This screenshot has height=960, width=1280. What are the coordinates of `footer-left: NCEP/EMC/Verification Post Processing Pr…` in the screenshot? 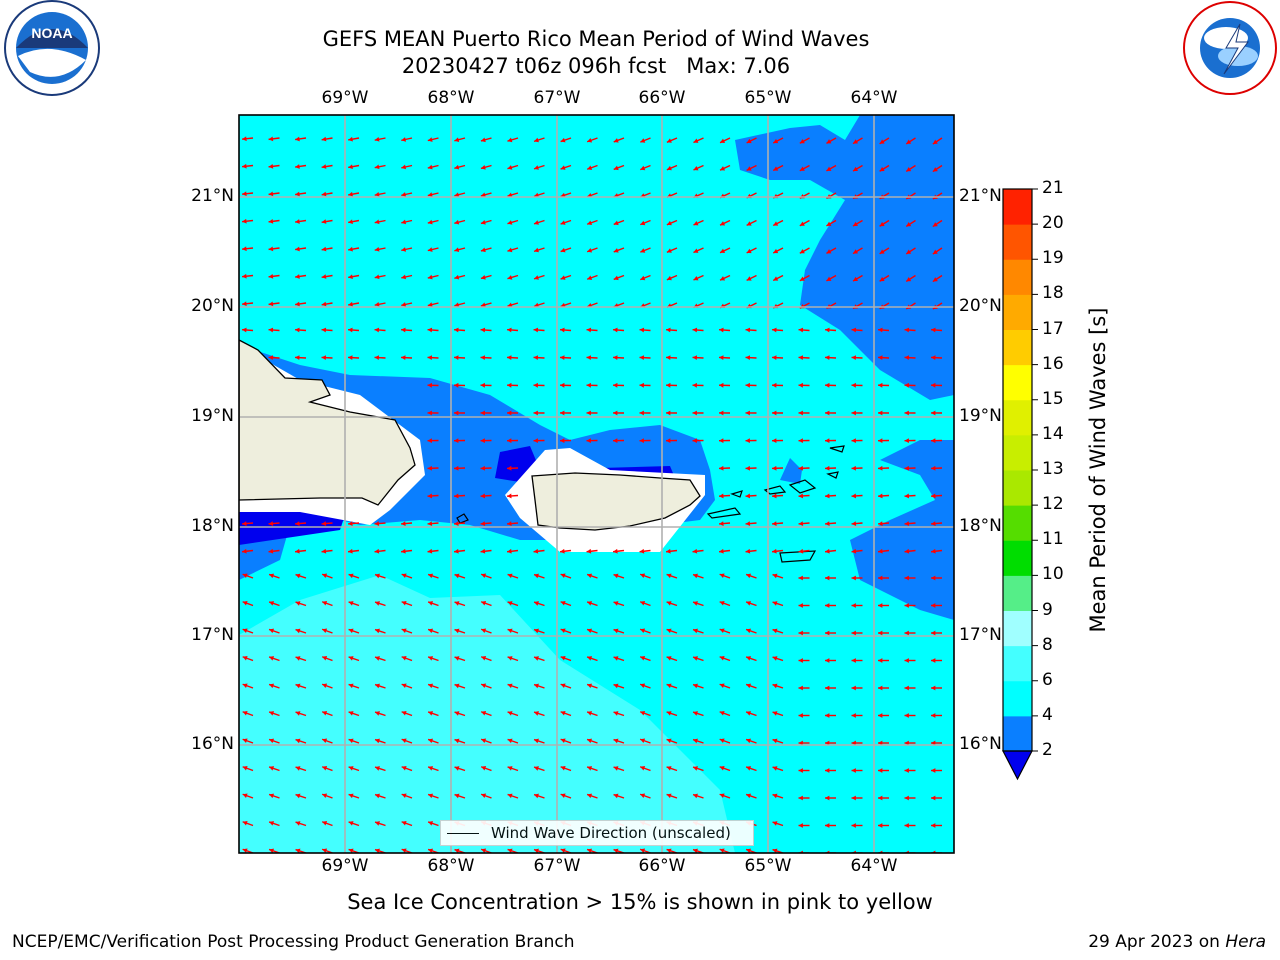 It's located at (293, 942).